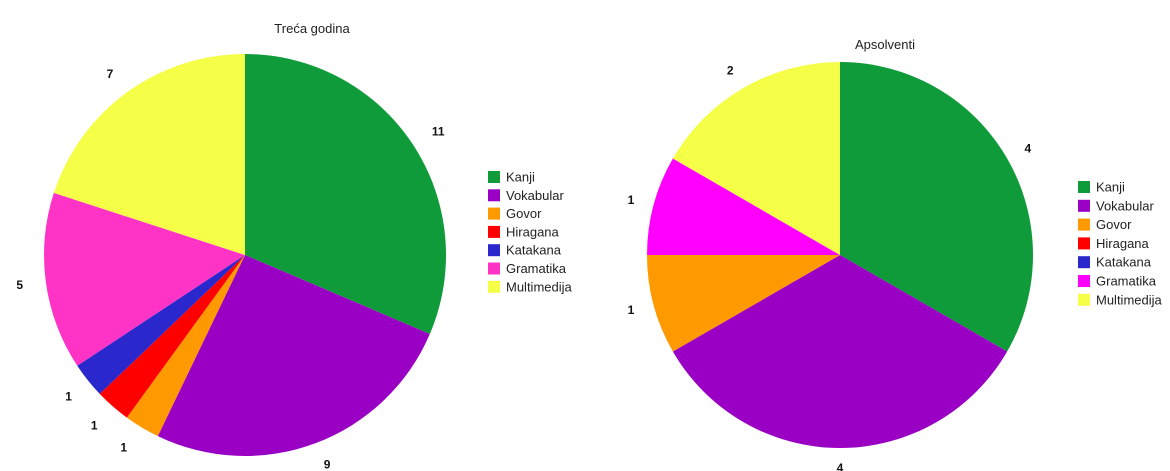 The width and height of the screenshot is (1170, 471). I want to click on data-label-vokabular: 9, so click(327, 464).